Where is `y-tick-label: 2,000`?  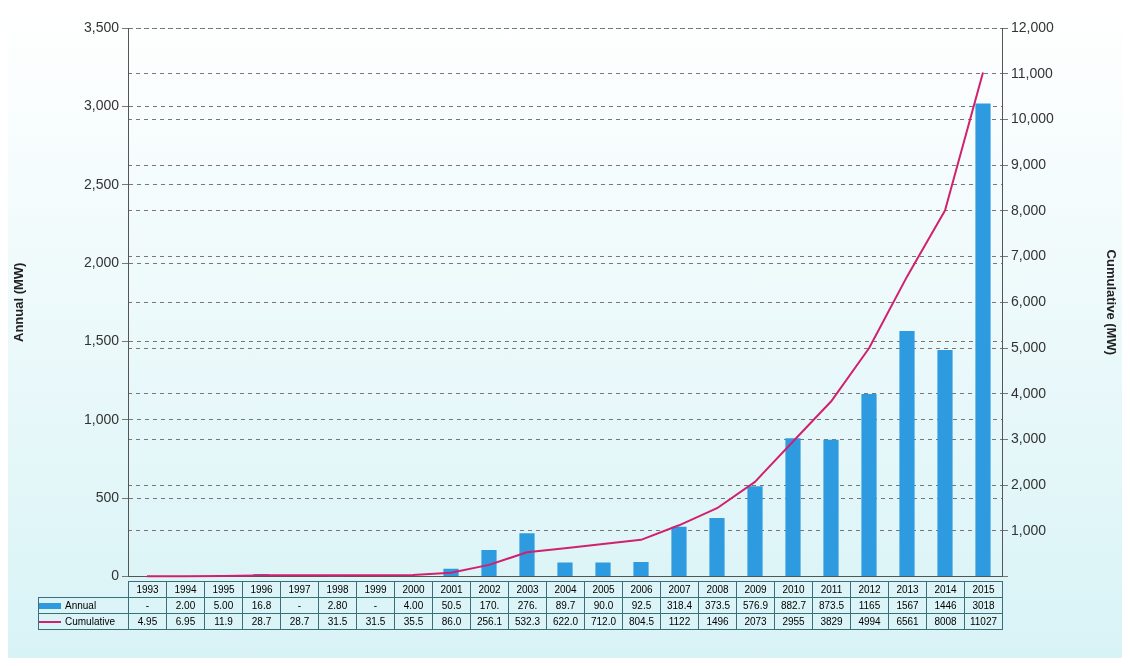 y-tick-label: 2,000 is located at coordinates (101, 261).